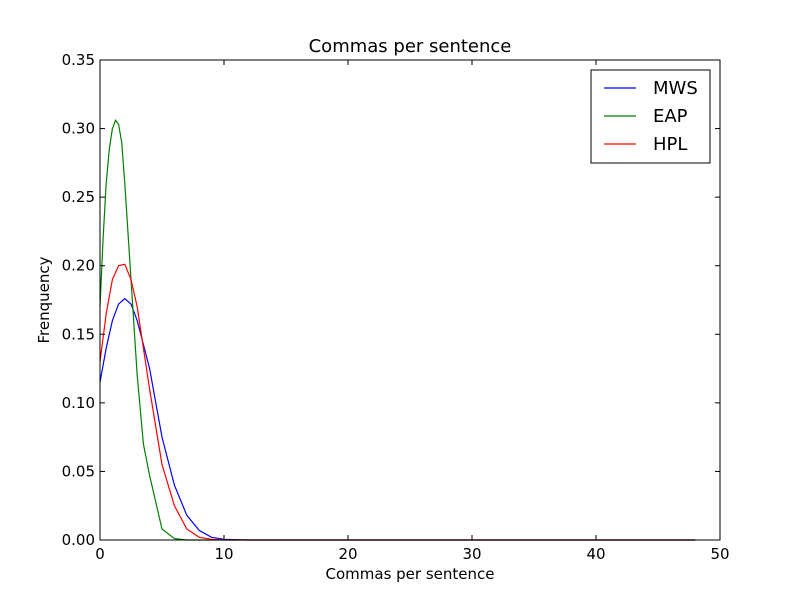  What do you see at coordinates (675, 88) in the screenshot?
I see `legend-label-mws: MWS` at bounding box center [675, 88].